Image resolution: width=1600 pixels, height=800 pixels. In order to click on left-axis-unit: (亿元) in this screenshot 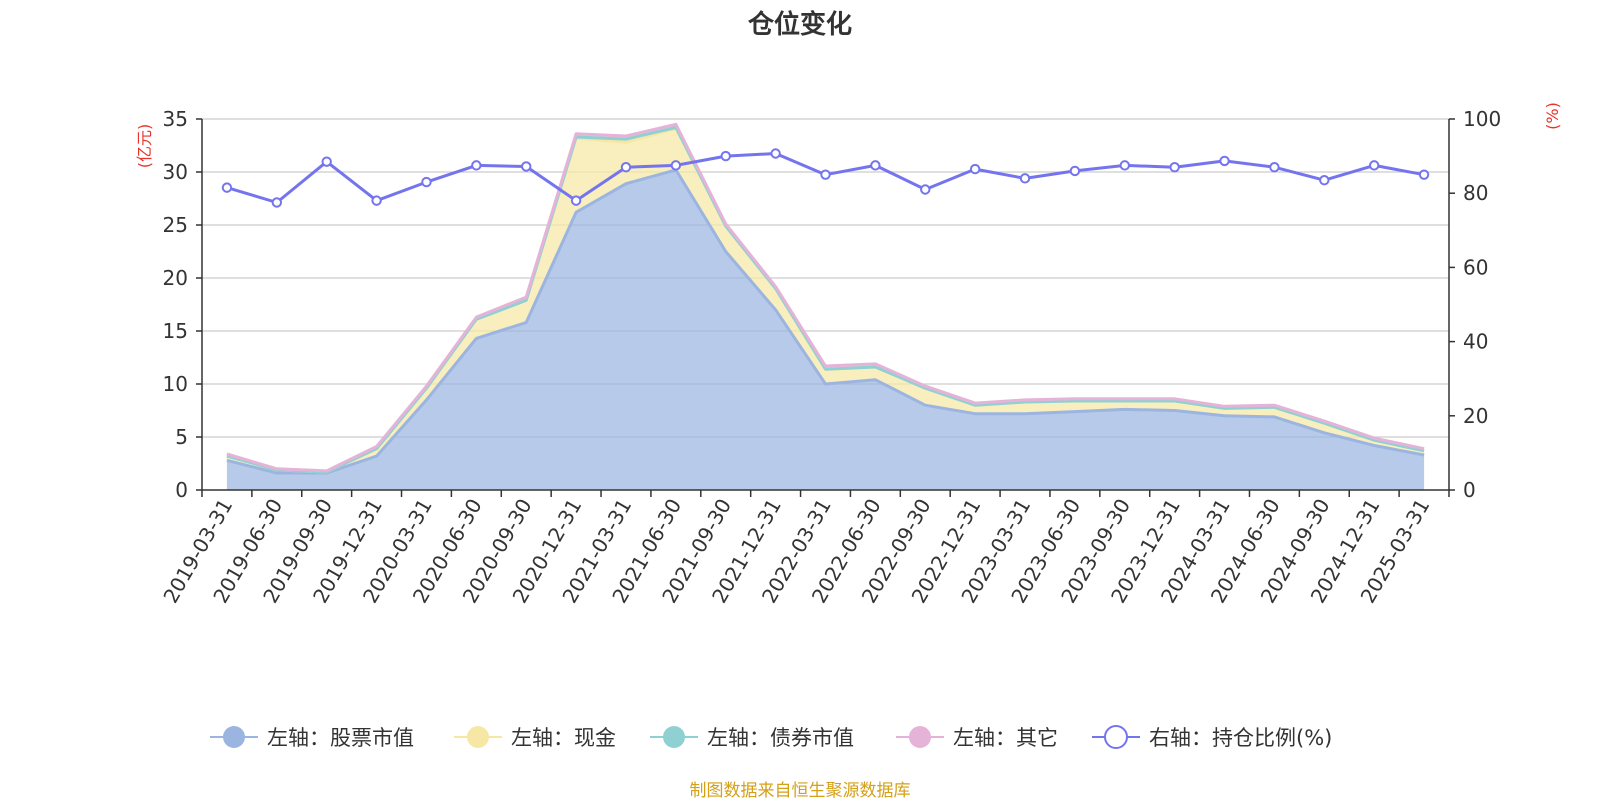, I will do `click(144, 146)`.